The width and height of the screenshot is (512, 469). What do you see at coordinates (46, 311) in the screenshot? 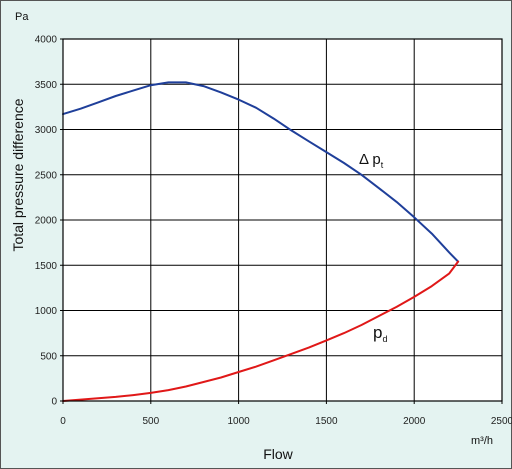
I see `y-tick-label-1000: 1000` at bounding box center [46, 311].